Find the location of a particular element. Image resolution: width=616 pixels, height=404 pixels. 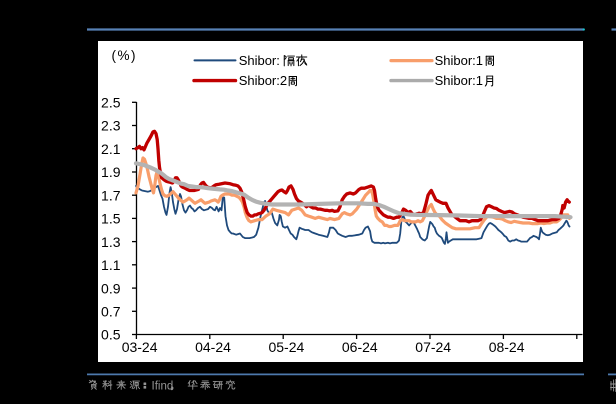

svg-text: 1.5 is located at coordinates (111, 219).